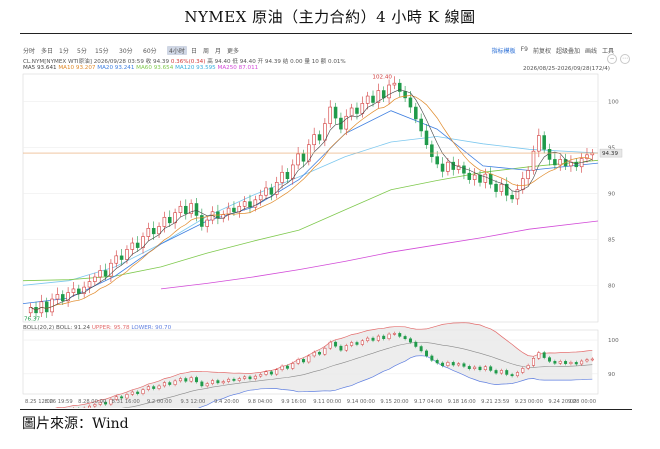 The height and width of the screenshot is (449, 660). Describe the element at coordinates (582, 402) in the screenshot. I see `x-tick-label-17: 9.28 00:00` at that location.